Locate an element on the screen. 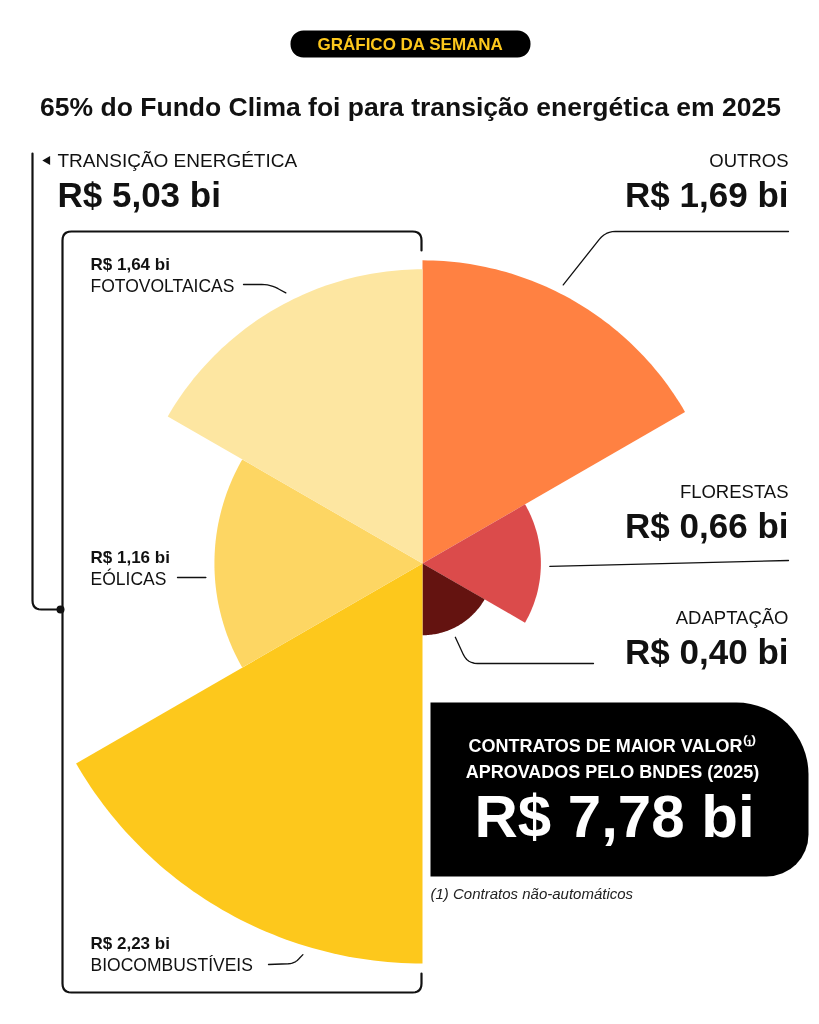 This screenshot has height=1024, width=819. text: CONTRATOS DE MAIOR VALOR⁽¹⁾ is located at coordinates (612, 745).